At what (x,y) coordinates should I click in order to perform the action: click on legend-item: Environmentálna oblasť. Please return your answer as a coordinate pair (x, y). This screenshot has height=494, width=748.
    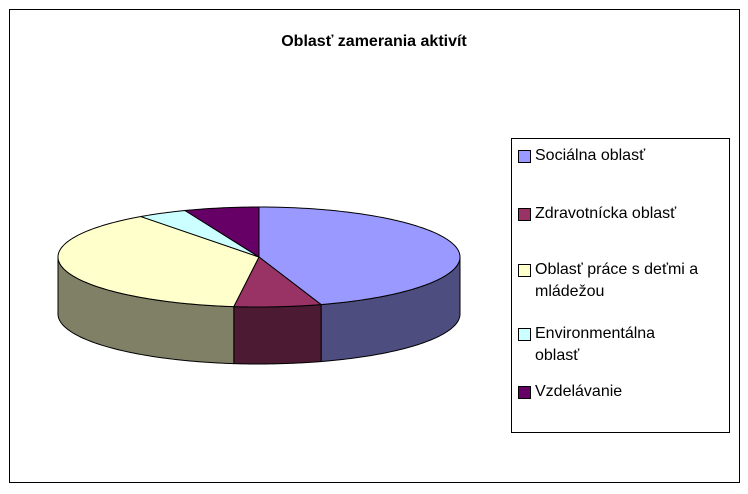
    Looking at the image, I should click on (596, 345).